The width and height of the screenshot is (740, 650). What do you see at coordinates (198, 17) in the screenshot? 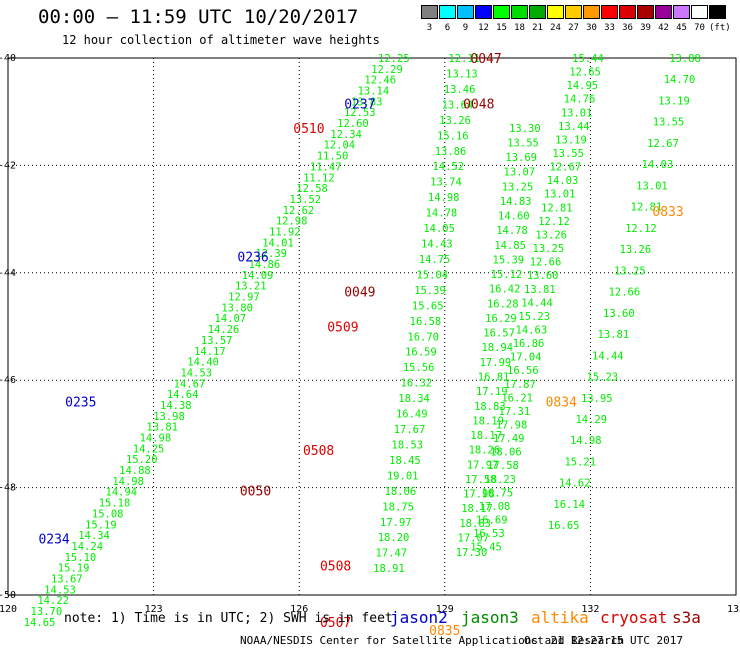
I see `chart-title: 00:00 – 11:59 UTC 10/20/2017` at bounding box center [198, 17].